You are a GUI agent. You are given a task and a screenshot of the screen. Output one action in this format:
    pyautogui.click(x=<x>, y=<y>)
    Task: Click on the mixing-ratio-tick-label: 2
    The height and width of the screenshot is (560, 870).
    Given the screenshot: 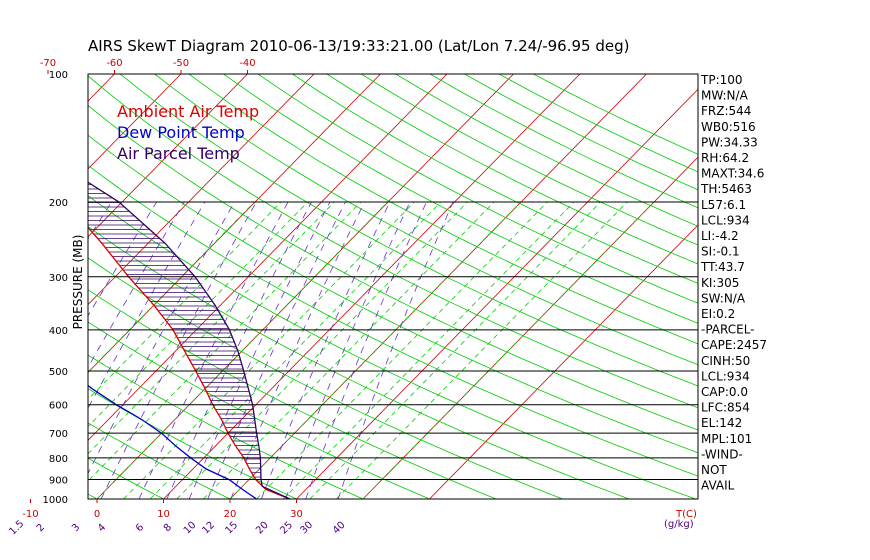 What is the action you would take?
    pyautogui.click(x=41, y=528)
    